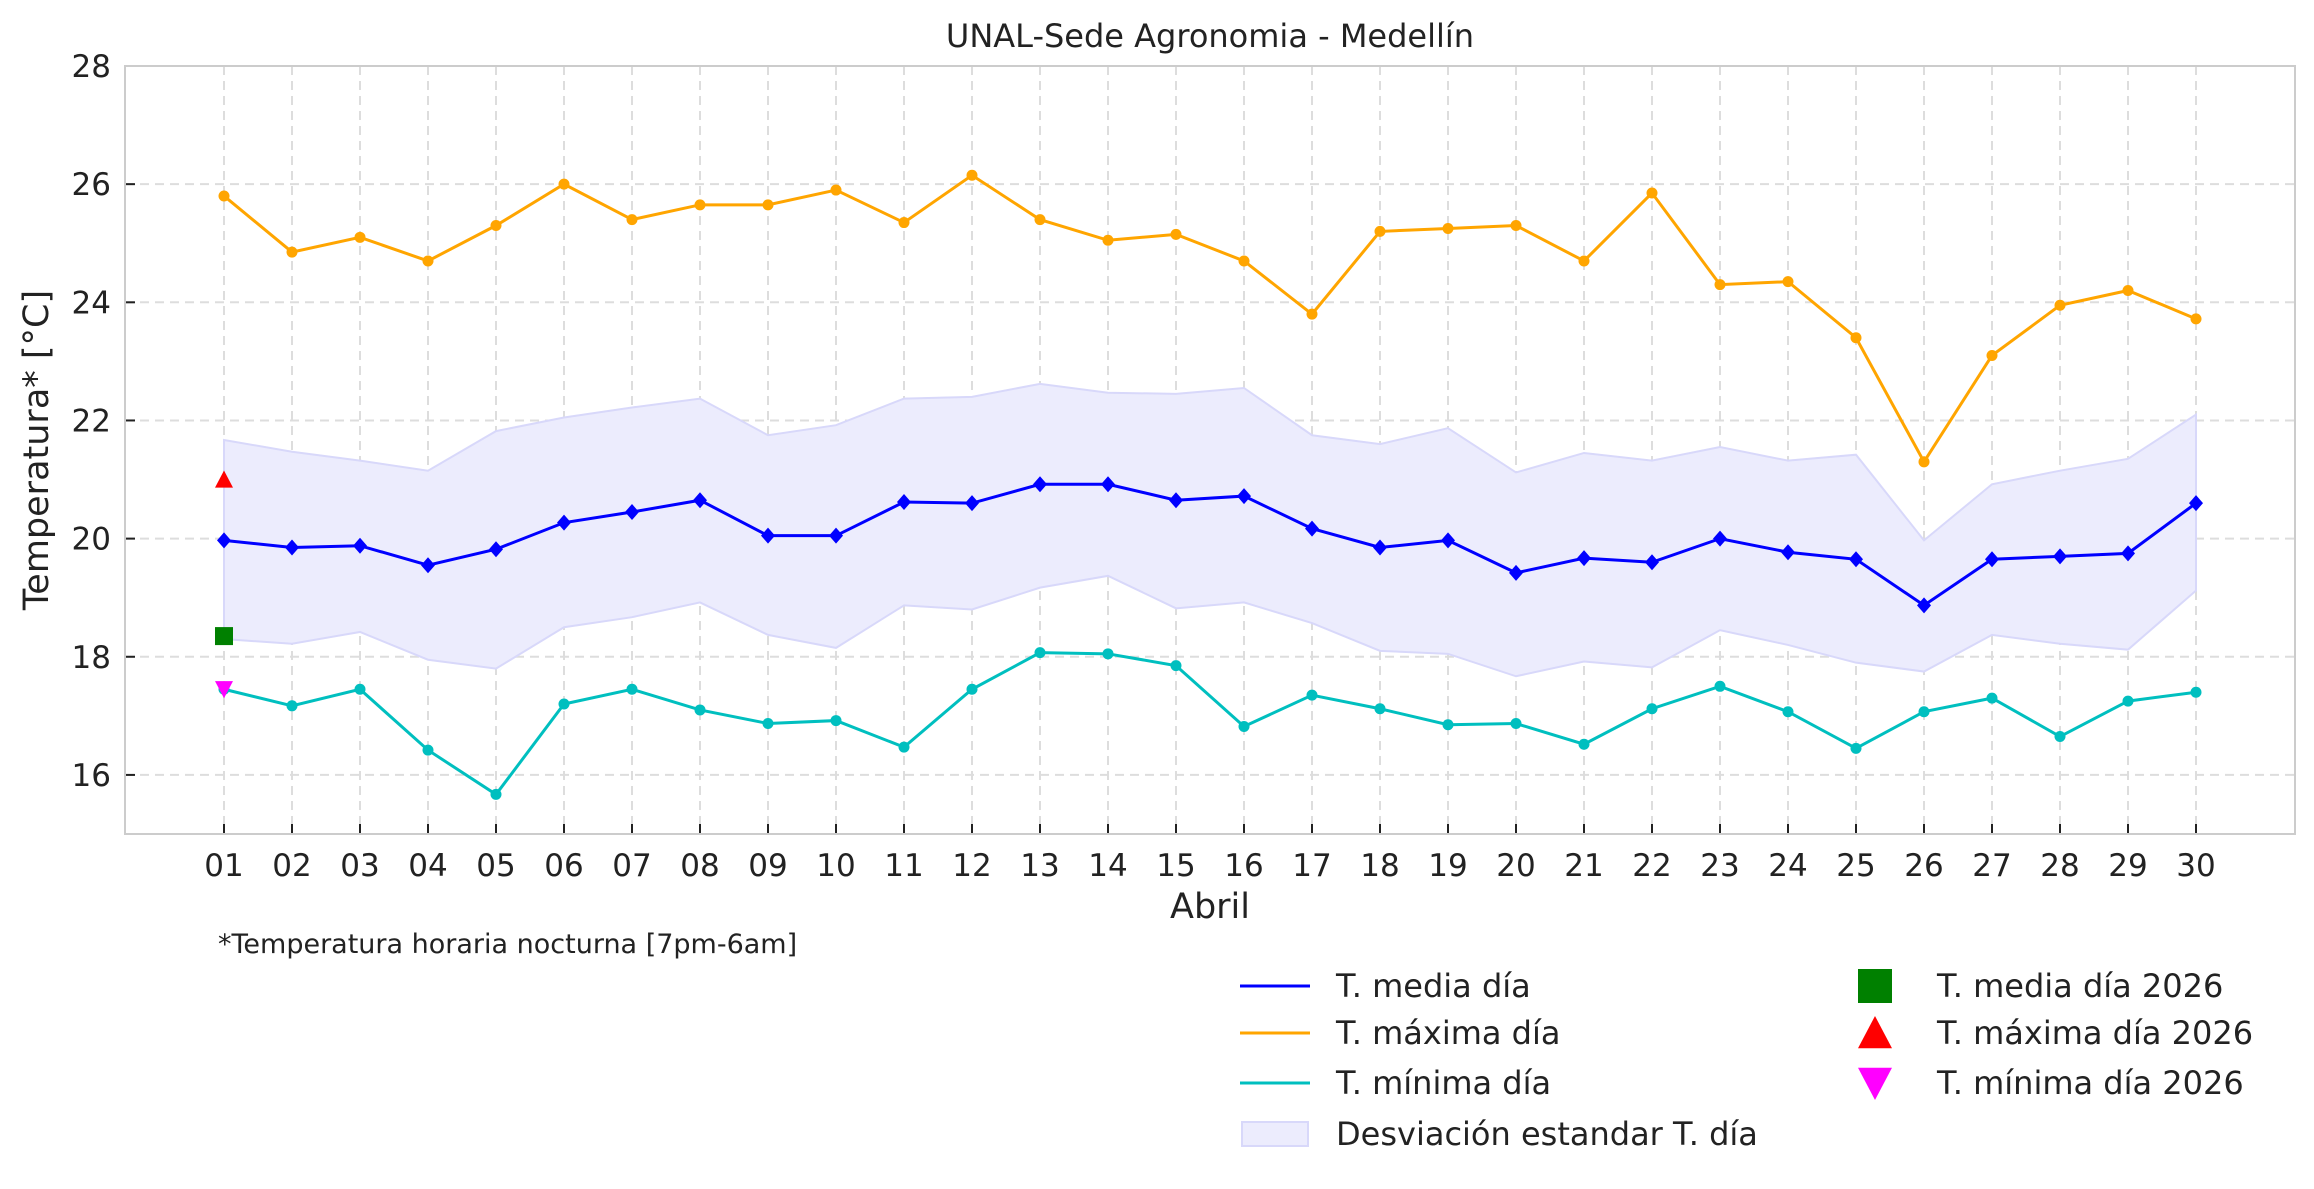  I want to click on chart-title: UNAL-Sede Agronomia - Medellín, so click(1210, 36).